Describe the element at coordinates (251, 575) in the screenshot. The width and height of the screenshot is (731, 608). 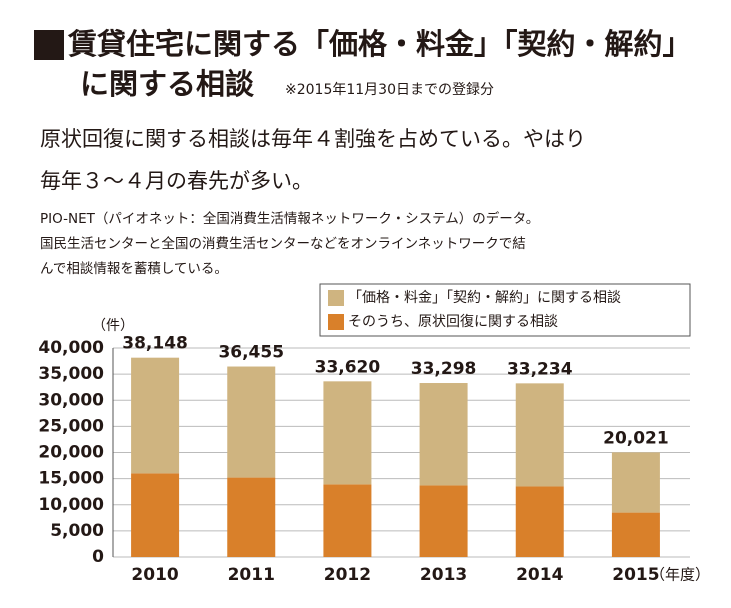
I see `x-tick-label: 2011` at that location.